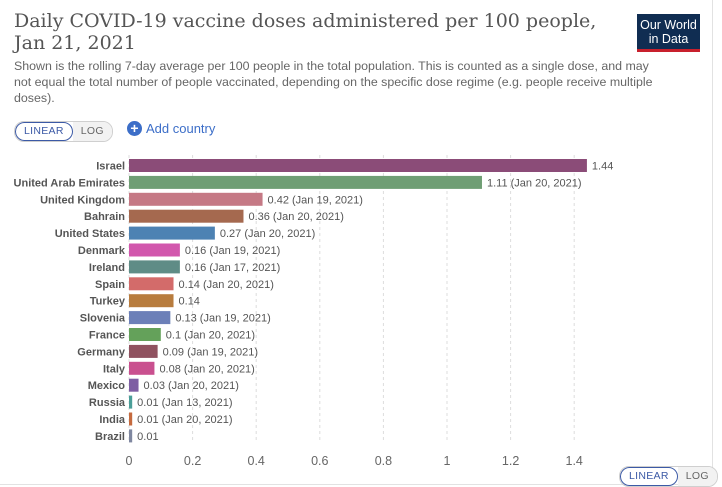  Describe the element at coordinates (192, 461) in the screenshot. I see `x-tick-label-1: 0.2` at that location.